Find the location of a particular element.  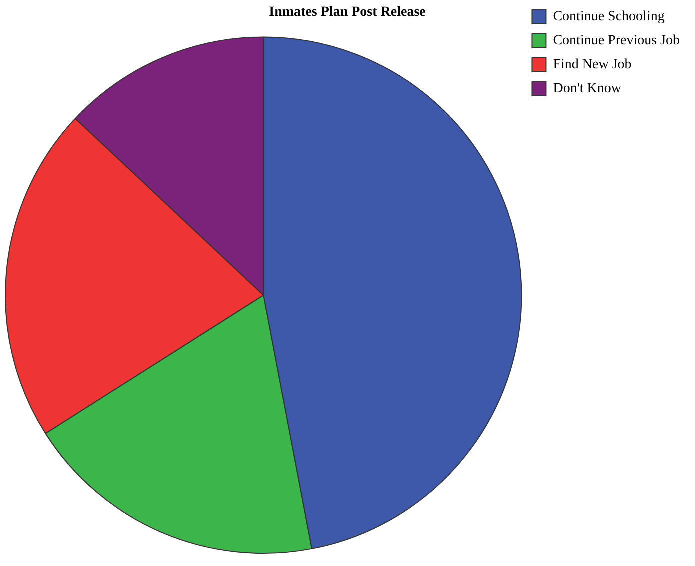

chart-title: Inmates Plan Post Release is located at coordinates (347, 12).